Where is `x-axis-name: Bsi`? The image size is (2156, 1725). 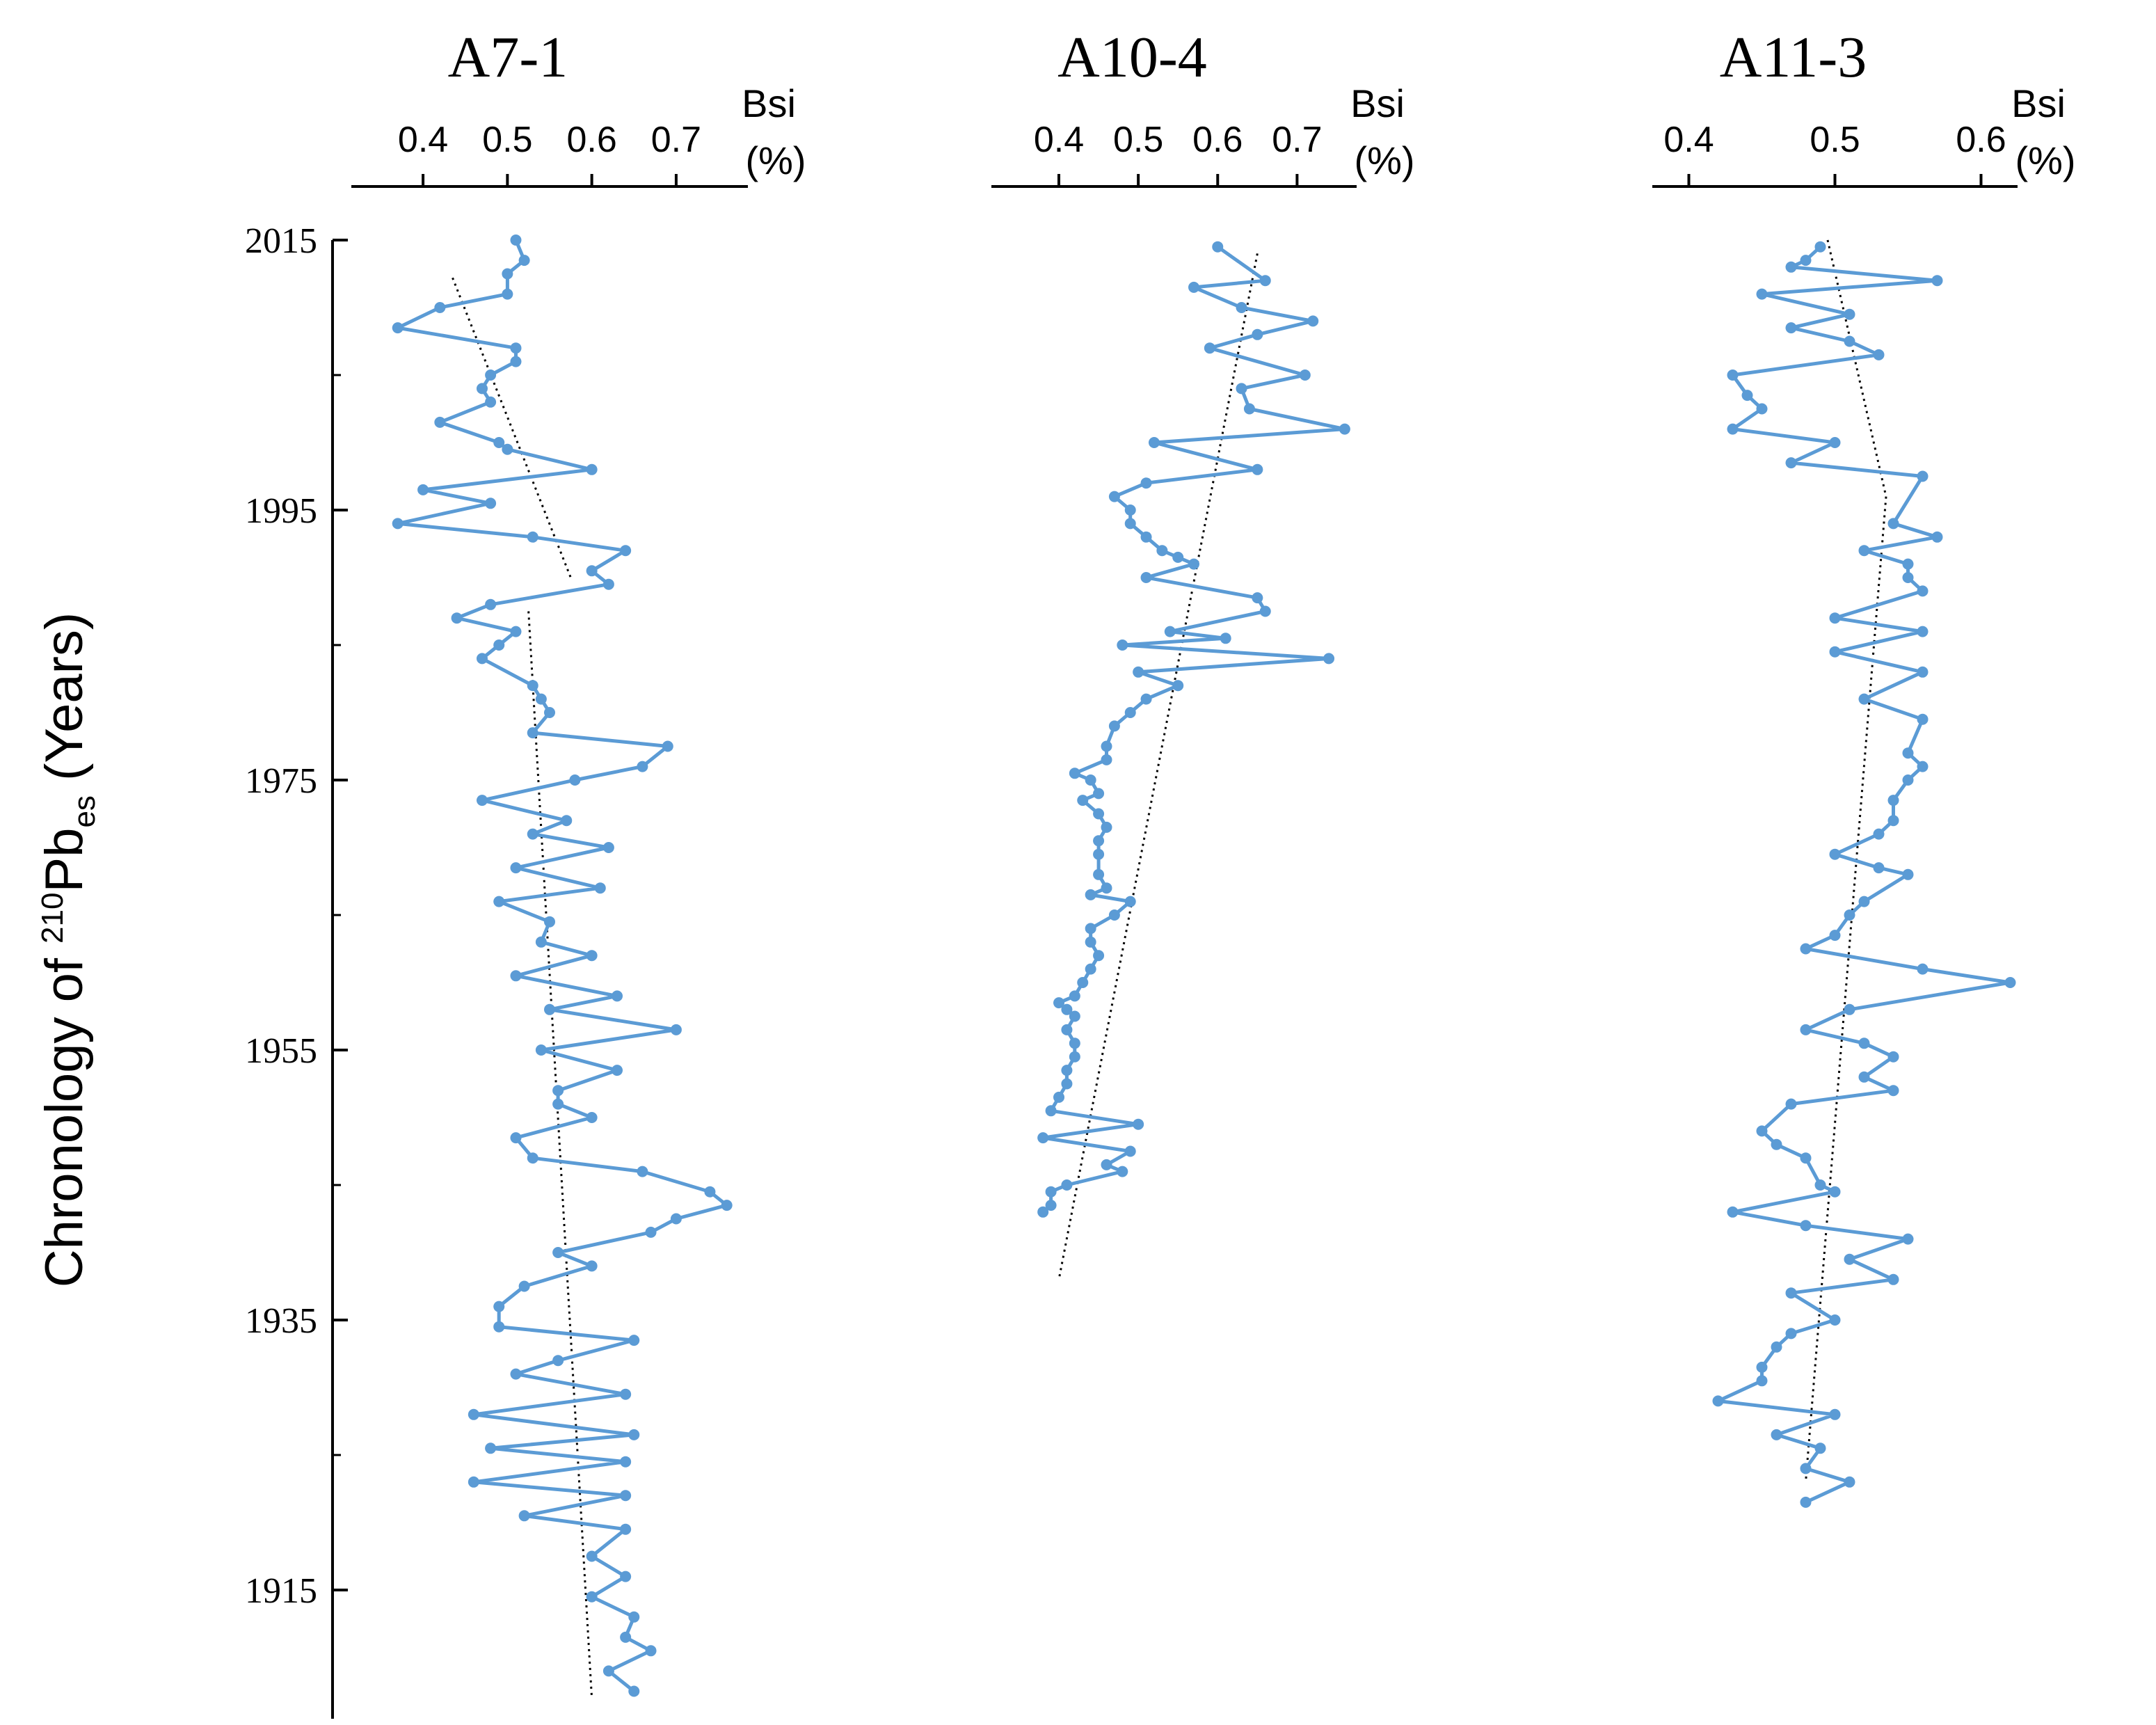 x-axis-name: Bsi is located at coordinates (1377, 103).